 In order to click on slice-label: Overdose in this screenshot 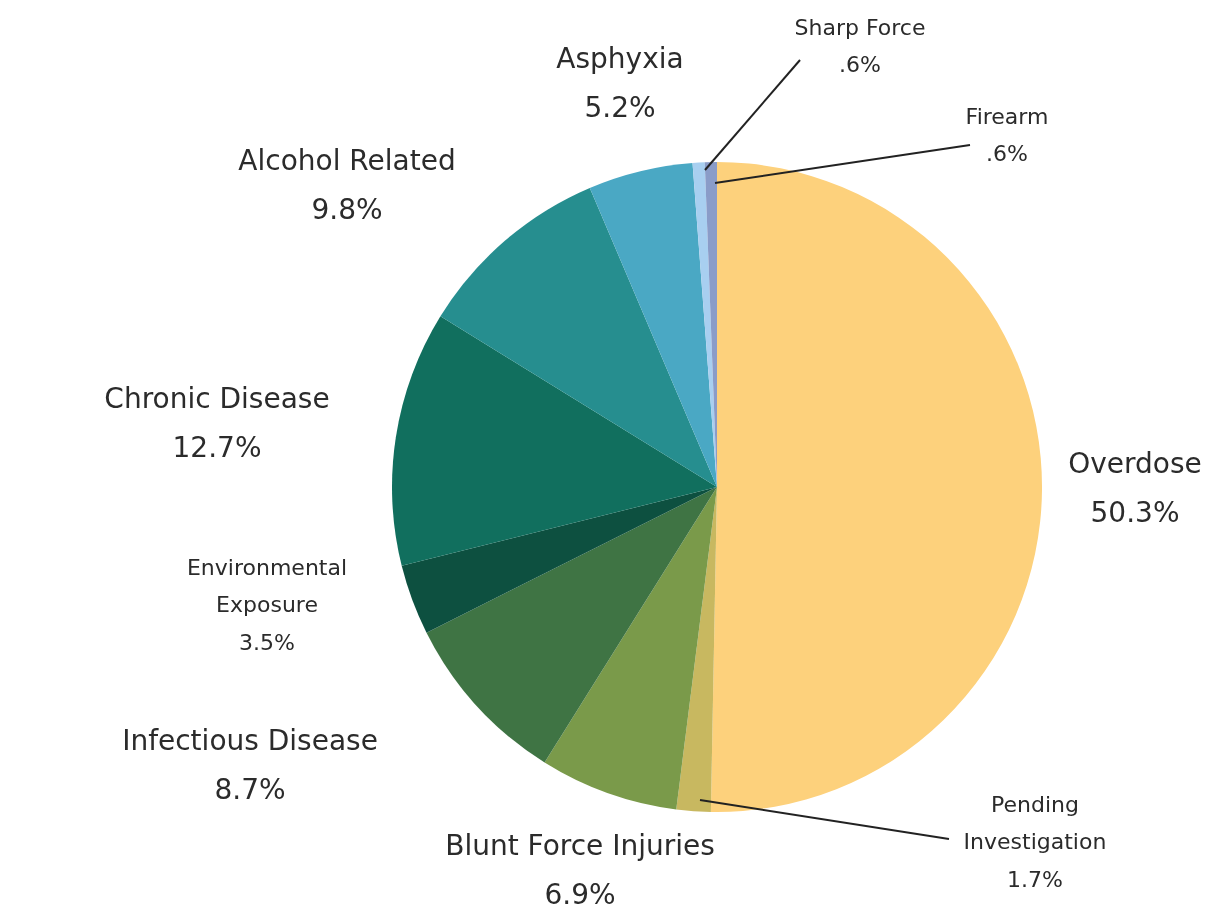, I will do `click(1135, 463)`.